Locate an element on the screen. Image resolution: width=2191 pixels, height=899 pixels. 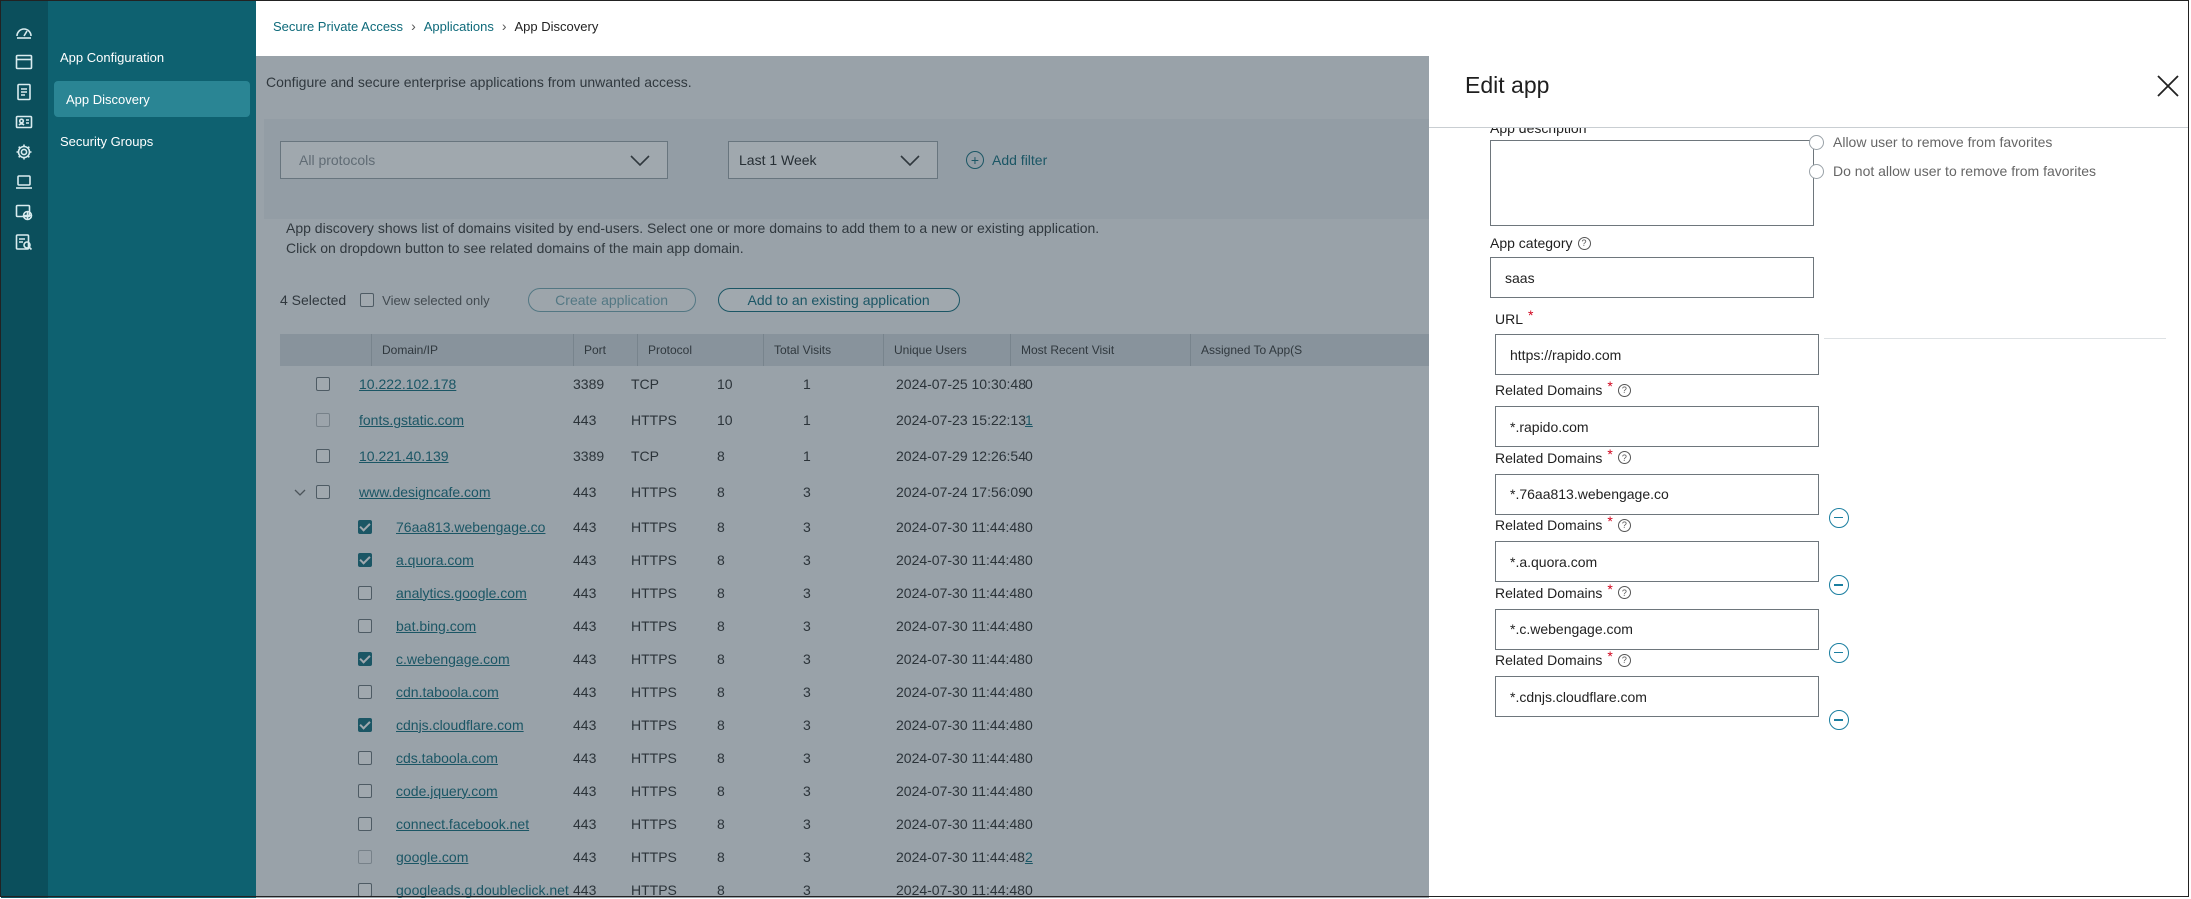
id-card-icon is located at coordinates (24, 122).